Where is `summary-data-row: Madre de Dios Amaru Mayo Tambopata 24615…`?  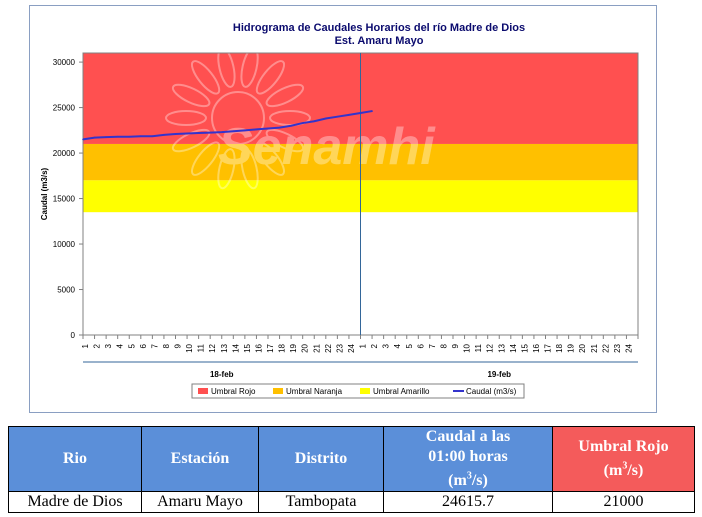
summary-data-row: Madre de Dios Amaru Mayo Tambopata 24615… is located at coordinates (351, 502).